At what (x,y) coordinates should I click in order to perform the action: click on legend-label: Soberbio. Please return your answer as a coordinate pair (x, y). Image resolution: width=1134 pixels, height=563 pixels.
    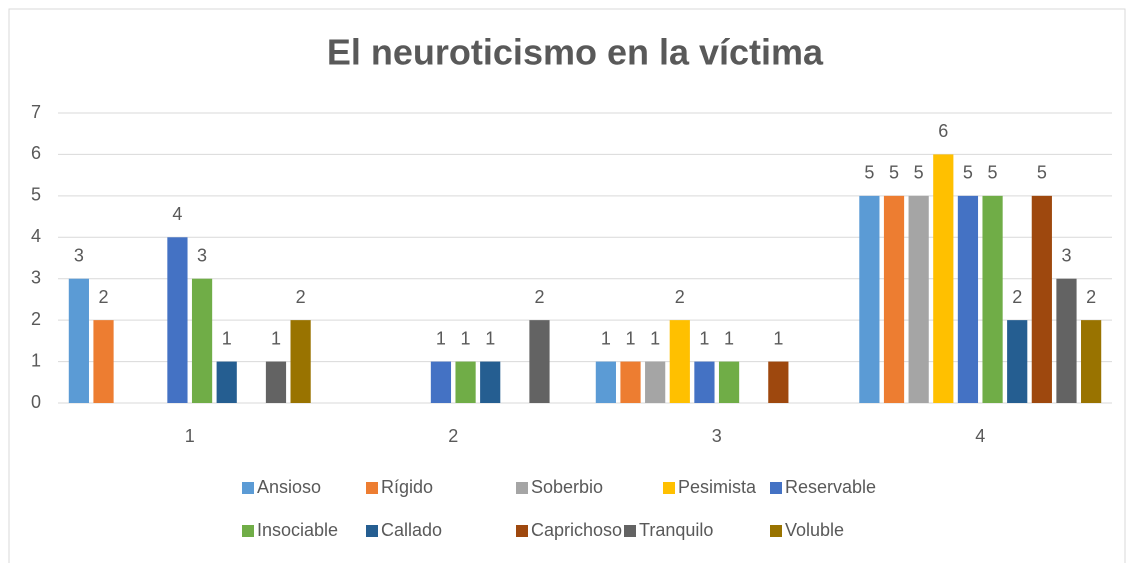
    Looking at the image, I should click on (567, 487).